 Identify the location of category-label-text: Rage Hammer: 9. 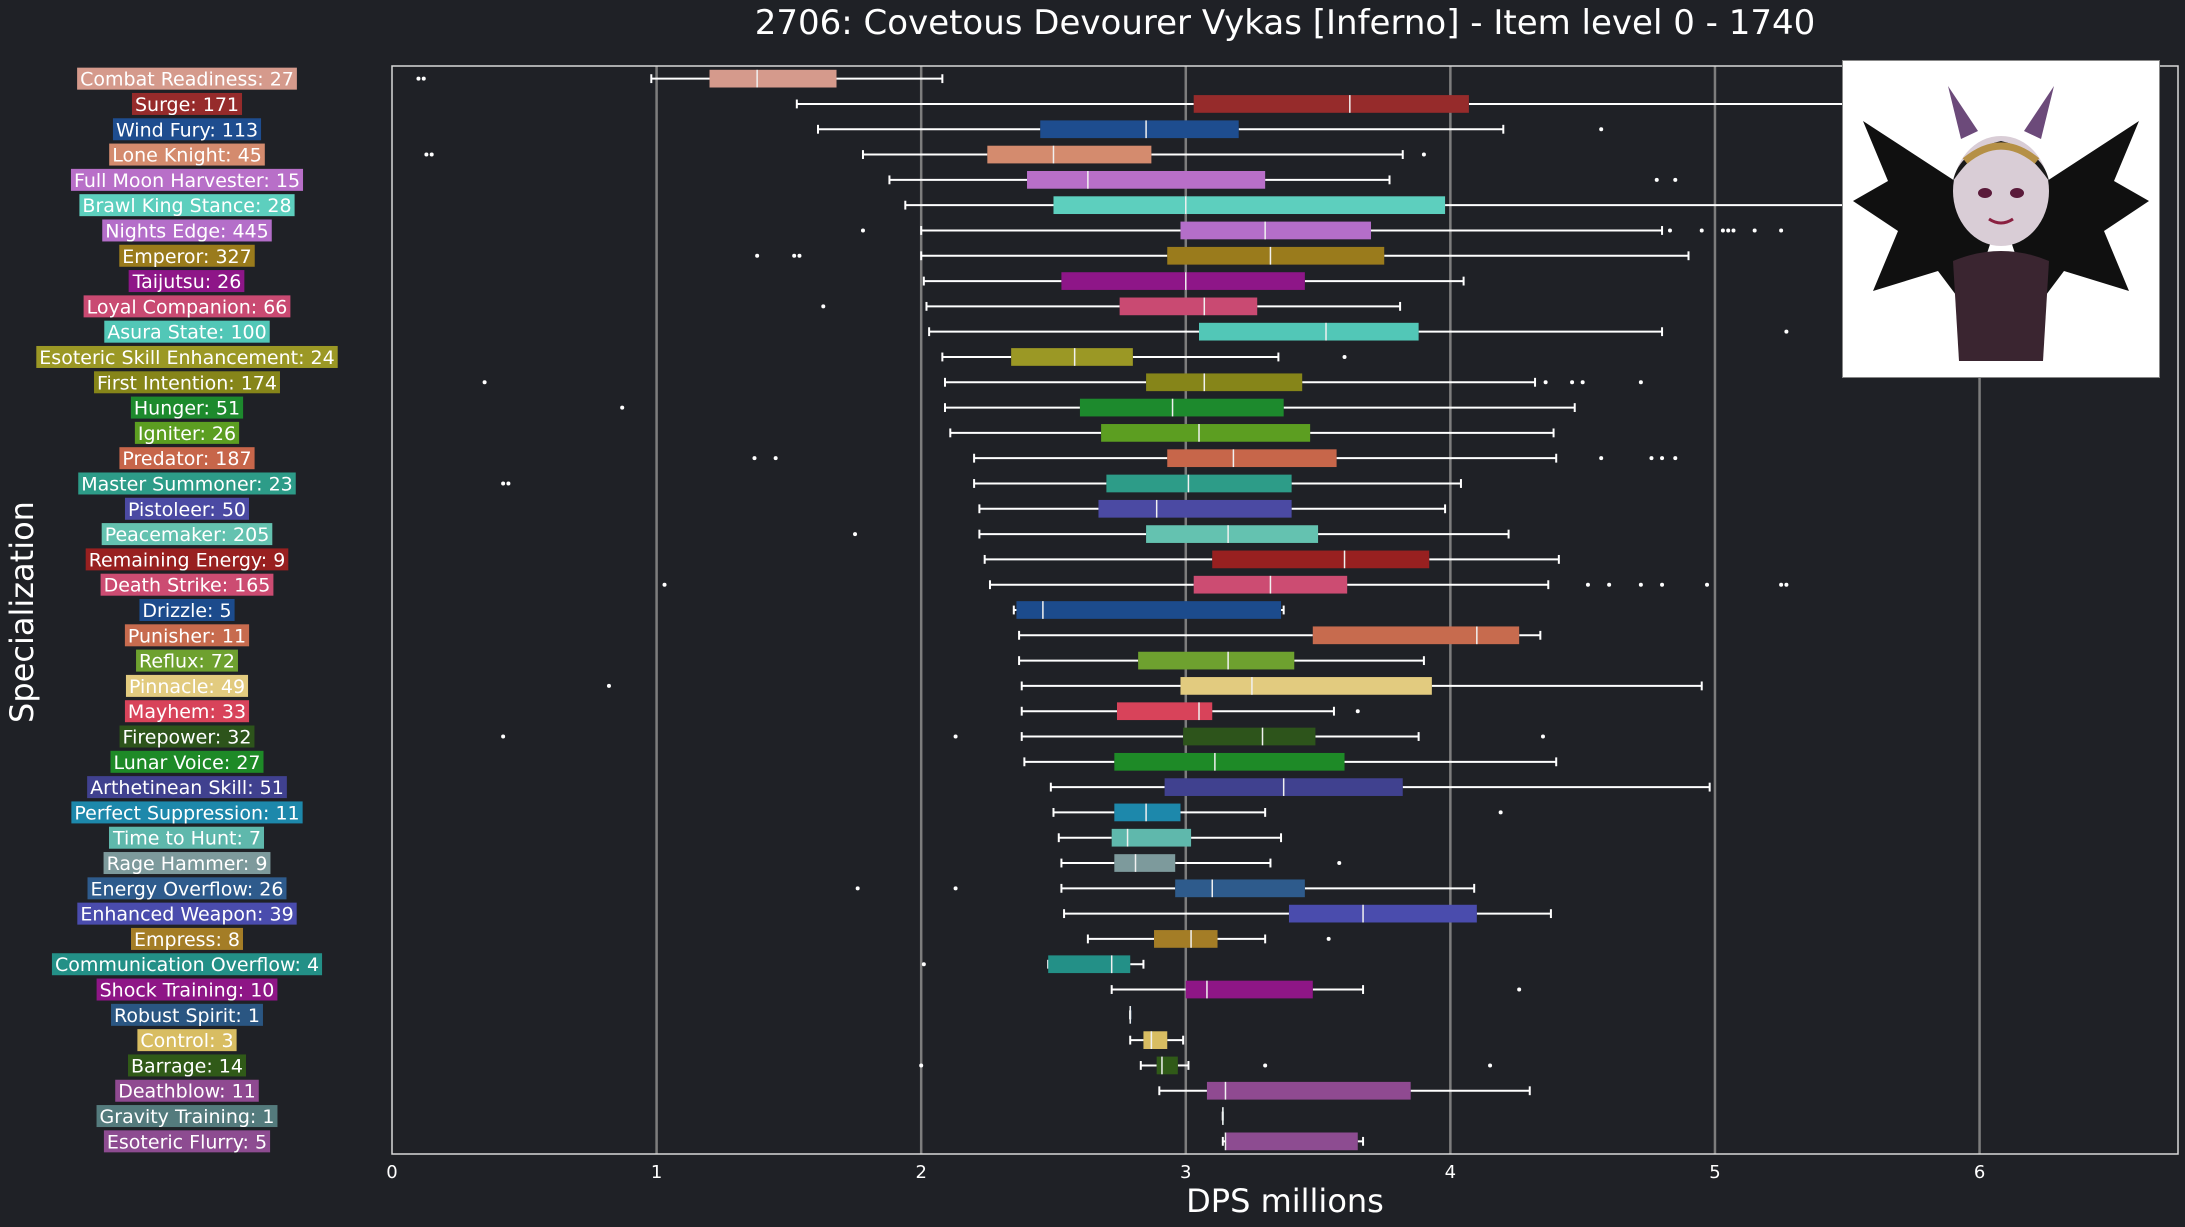
(187, 864).